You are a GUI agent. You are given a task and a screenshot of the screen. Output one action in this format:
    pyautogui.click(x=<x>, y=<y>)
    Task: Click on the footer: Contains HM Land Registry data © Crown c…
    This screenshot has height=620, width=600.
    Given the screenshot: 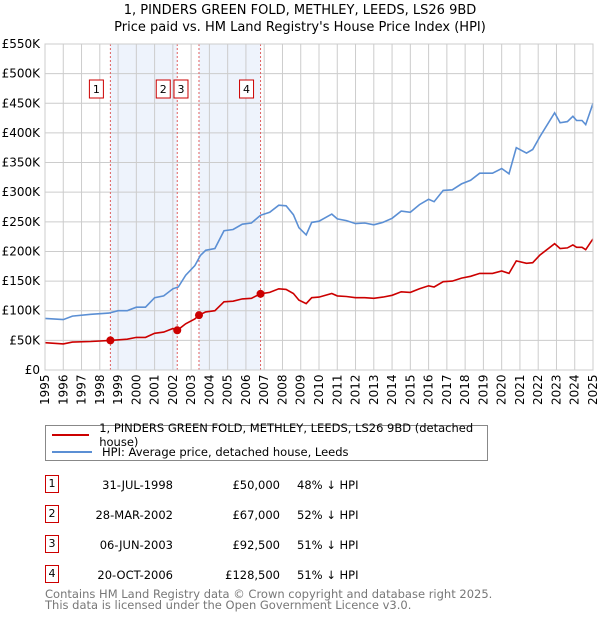 What is the action you would take?
    pyautogui.click(x=269, y=599)
    